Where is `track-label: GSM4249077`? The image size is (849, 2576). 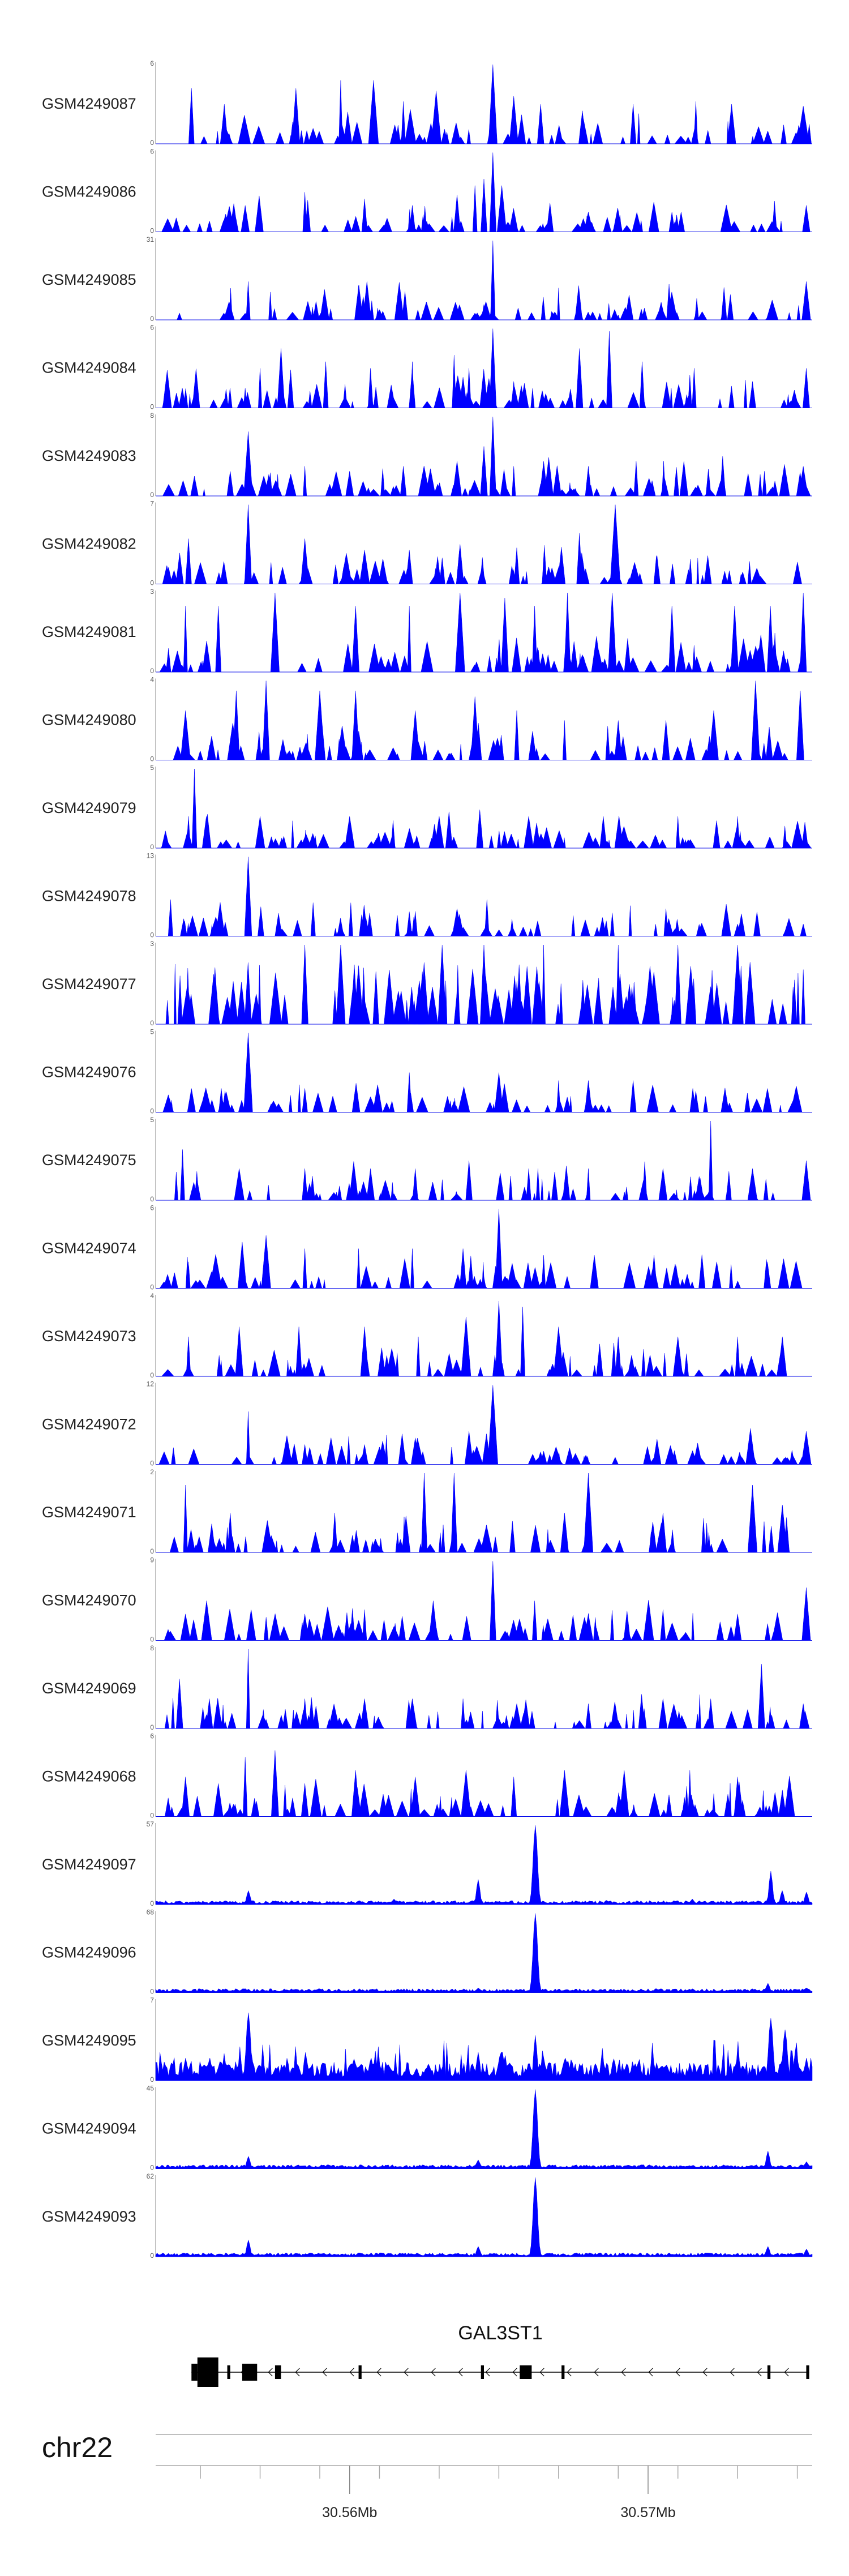
track-label: GSM4249077 is located at coordinates (89, 983).